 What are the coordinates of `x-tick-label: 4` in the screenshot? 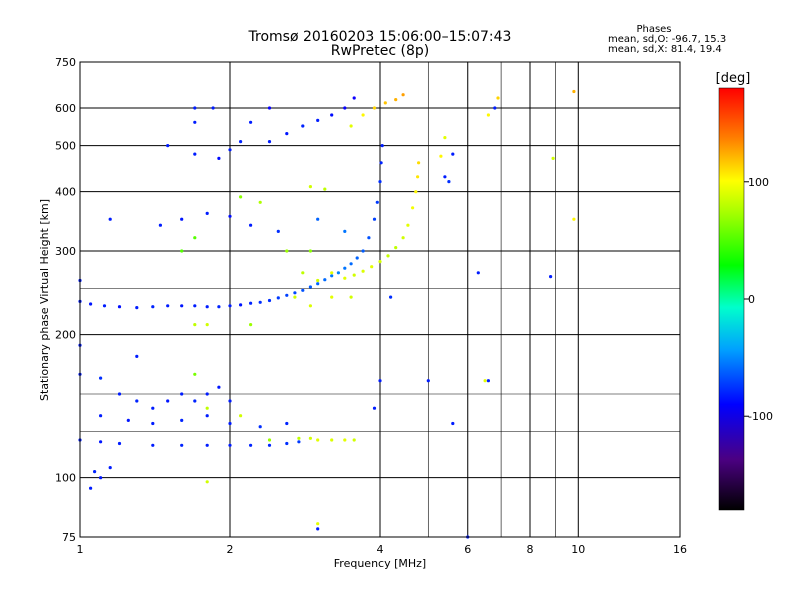 It's located at (380, 549).